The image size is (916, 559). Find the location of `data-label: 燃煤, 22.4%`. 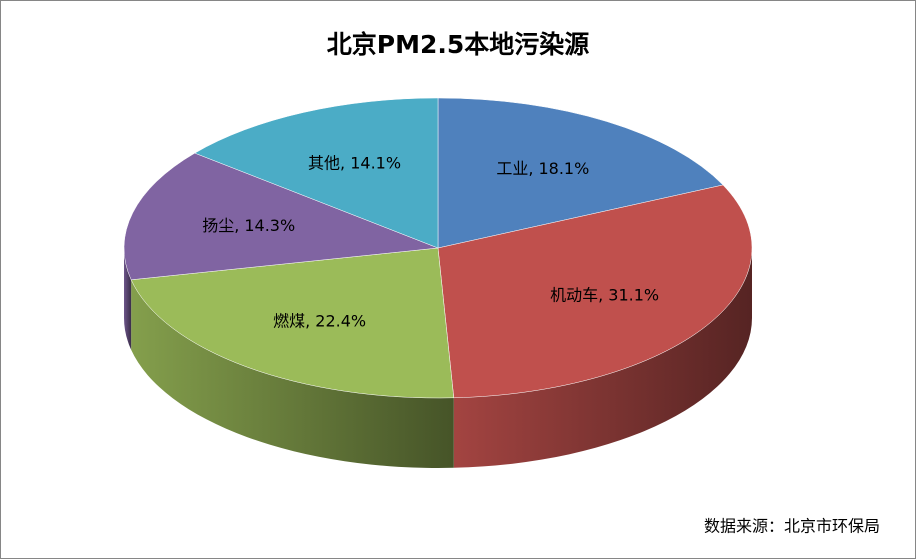

data-label: 燃煤, 22.4% is located at coordinates (319, 320).